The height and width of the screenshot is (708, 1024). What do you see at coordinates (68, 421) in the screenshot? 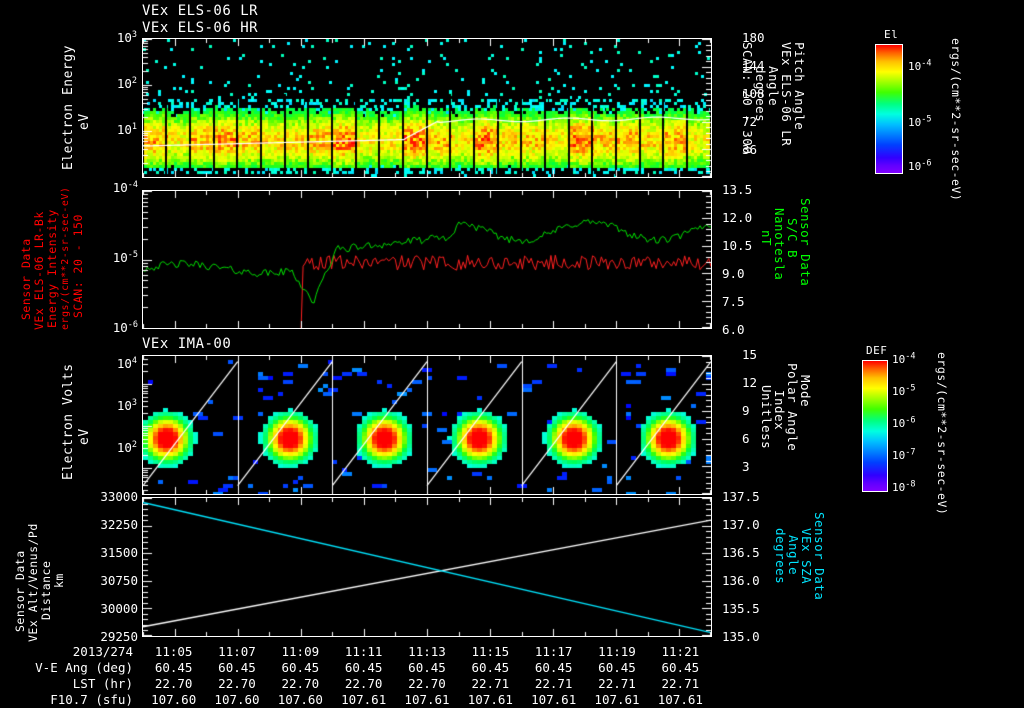
I see `panel3-yaxis-title: Electron Volts` at bounding box center [68, 421].